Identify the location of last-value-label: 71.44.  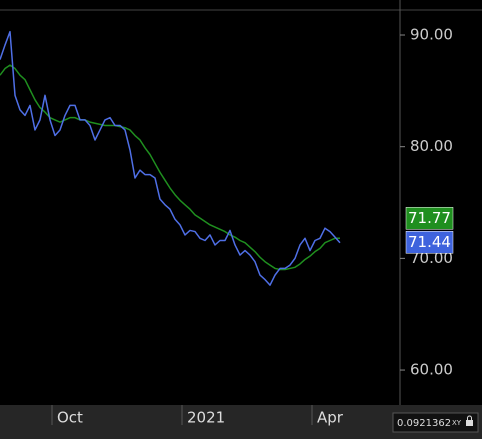
(429, 242).